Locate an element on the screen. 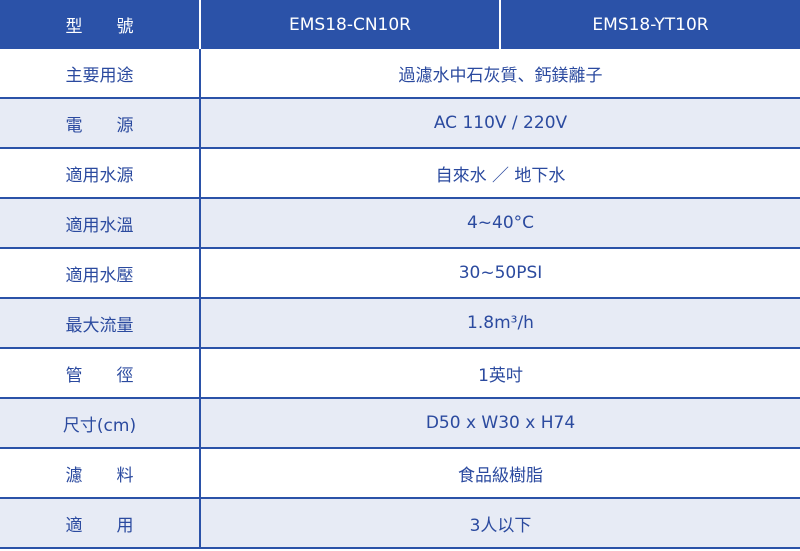  table-row: 適 用 3人以下 is located at coordinates (400, 523).